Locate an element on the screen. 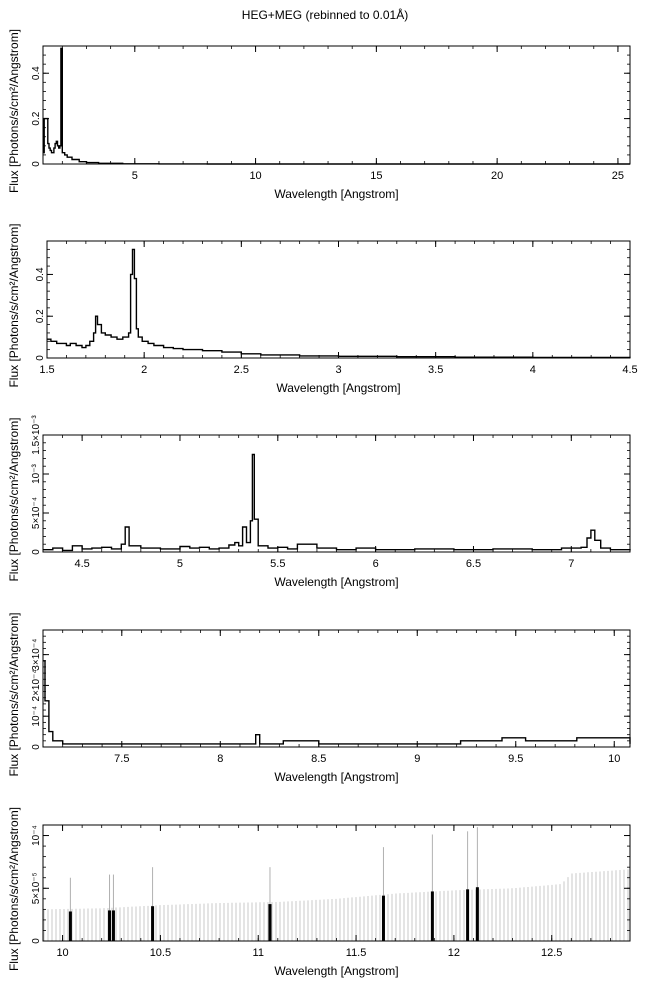  x-tick-label: 10.5 is located at coordinates (160, 953).